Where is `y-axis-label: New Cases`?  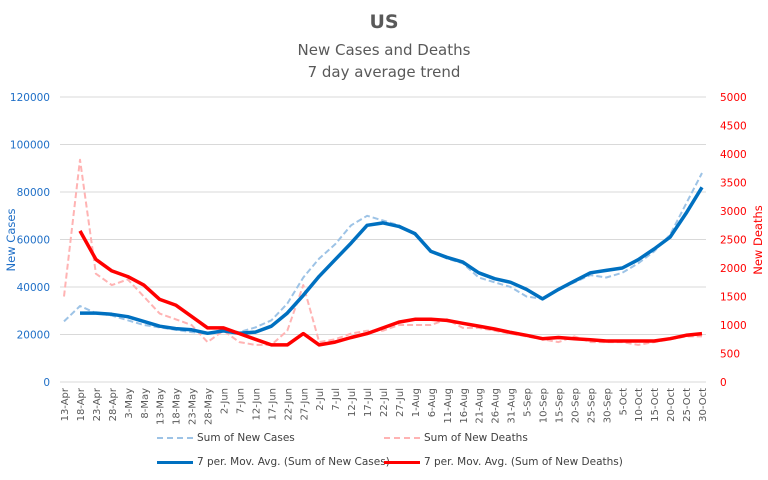 y-axis-label: New Cases is located at coordinates (11, 240).